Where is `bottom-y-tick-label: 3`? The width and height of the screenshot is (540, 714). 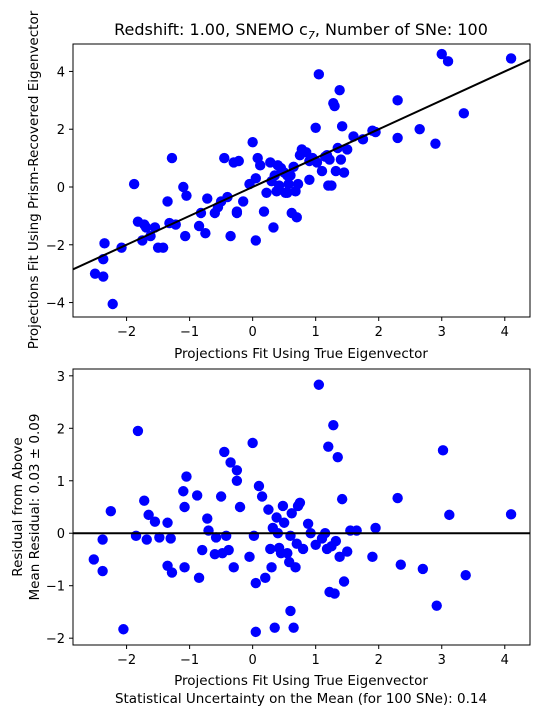 bottom-y-tick-label: 3 is located at coordinates (61, 377).